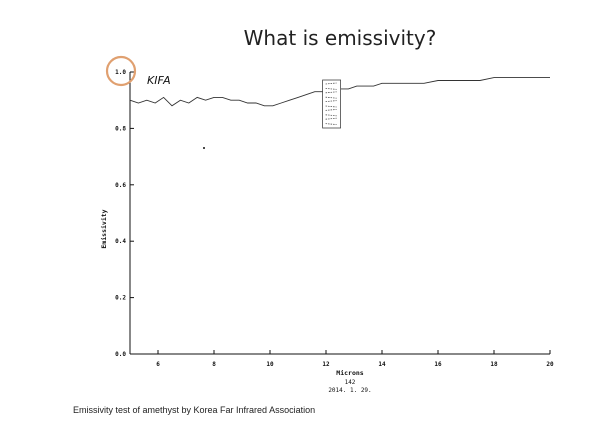 This screenshot has width=597, height=447. I want to click on kifa-logo: KIFA, so click(159, 80).